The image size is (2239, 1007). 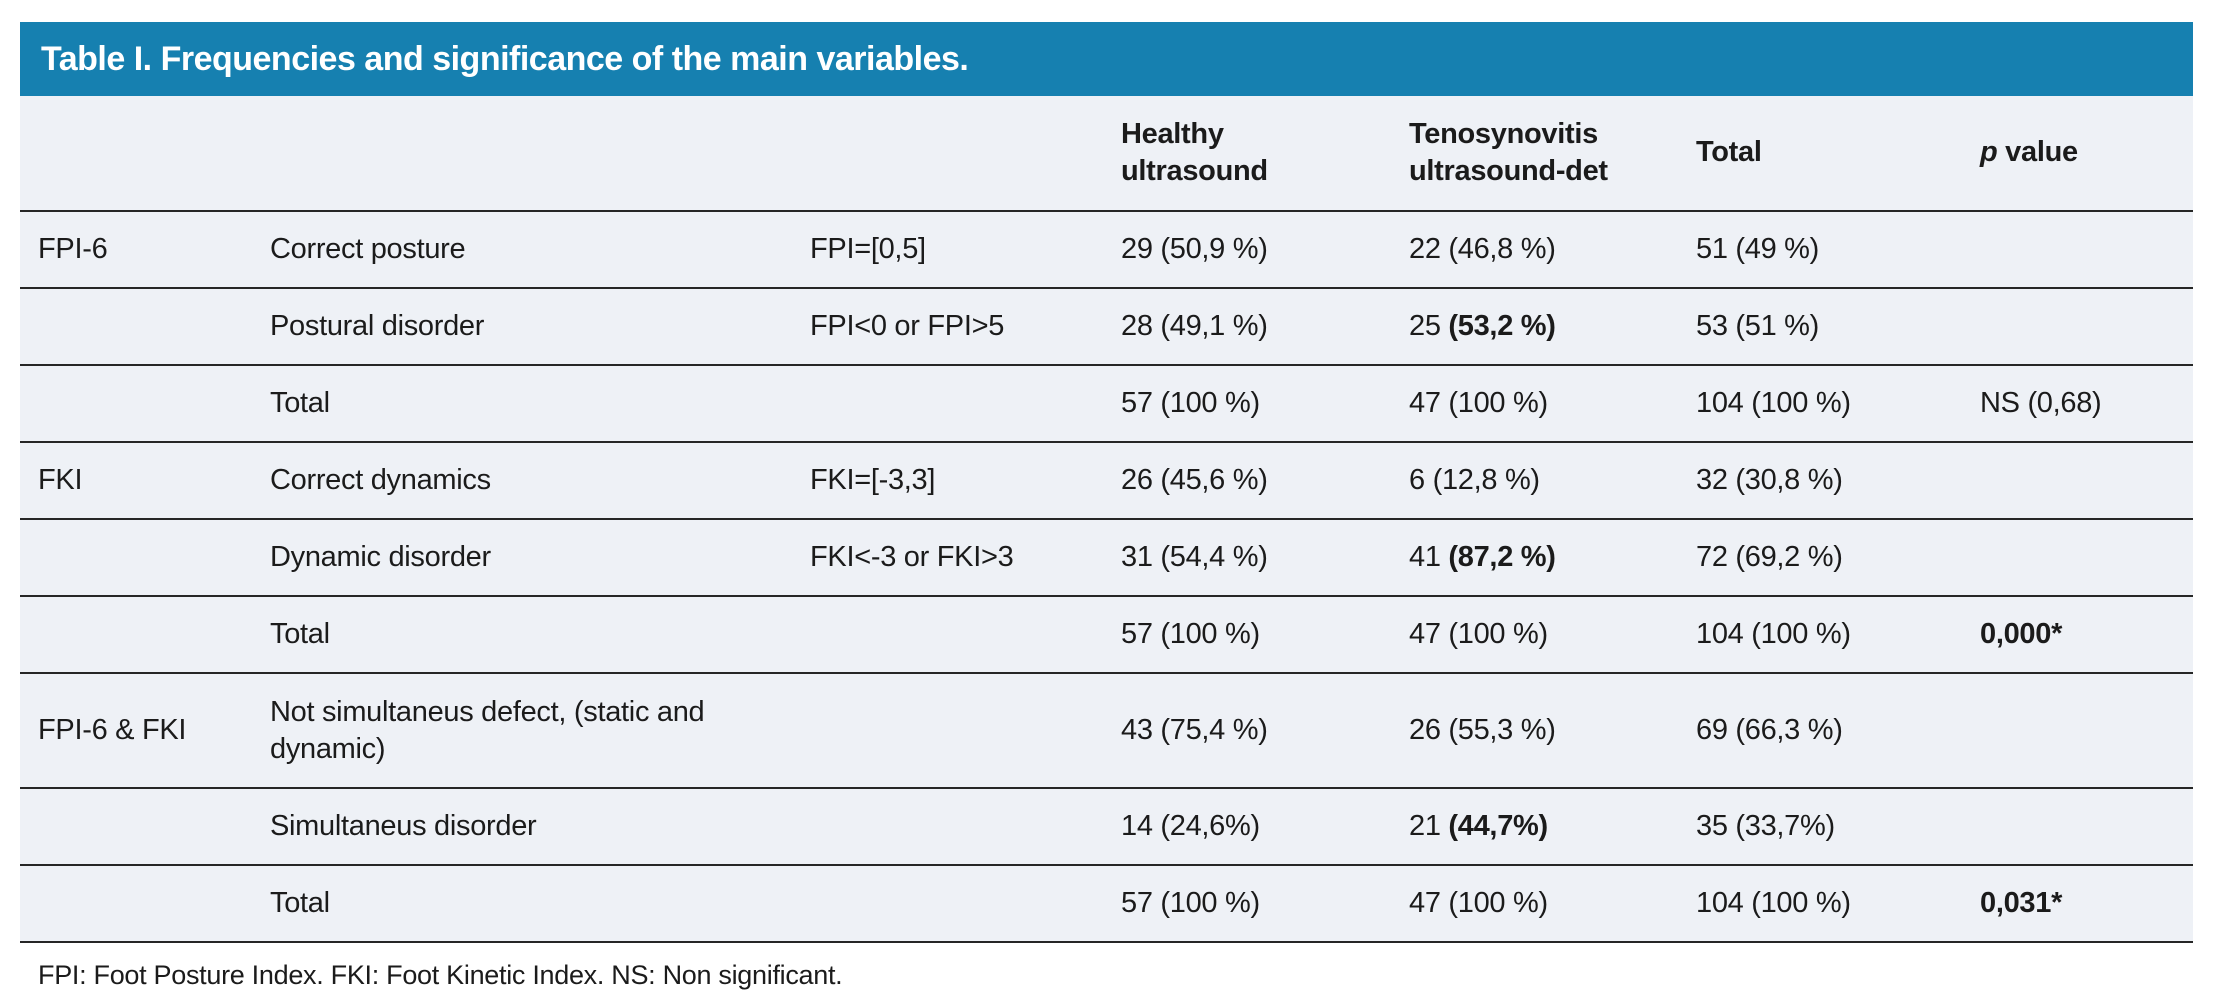 I want to click on column-header-healthy: Healthy ultrasound, so click(x=1237, y=153).